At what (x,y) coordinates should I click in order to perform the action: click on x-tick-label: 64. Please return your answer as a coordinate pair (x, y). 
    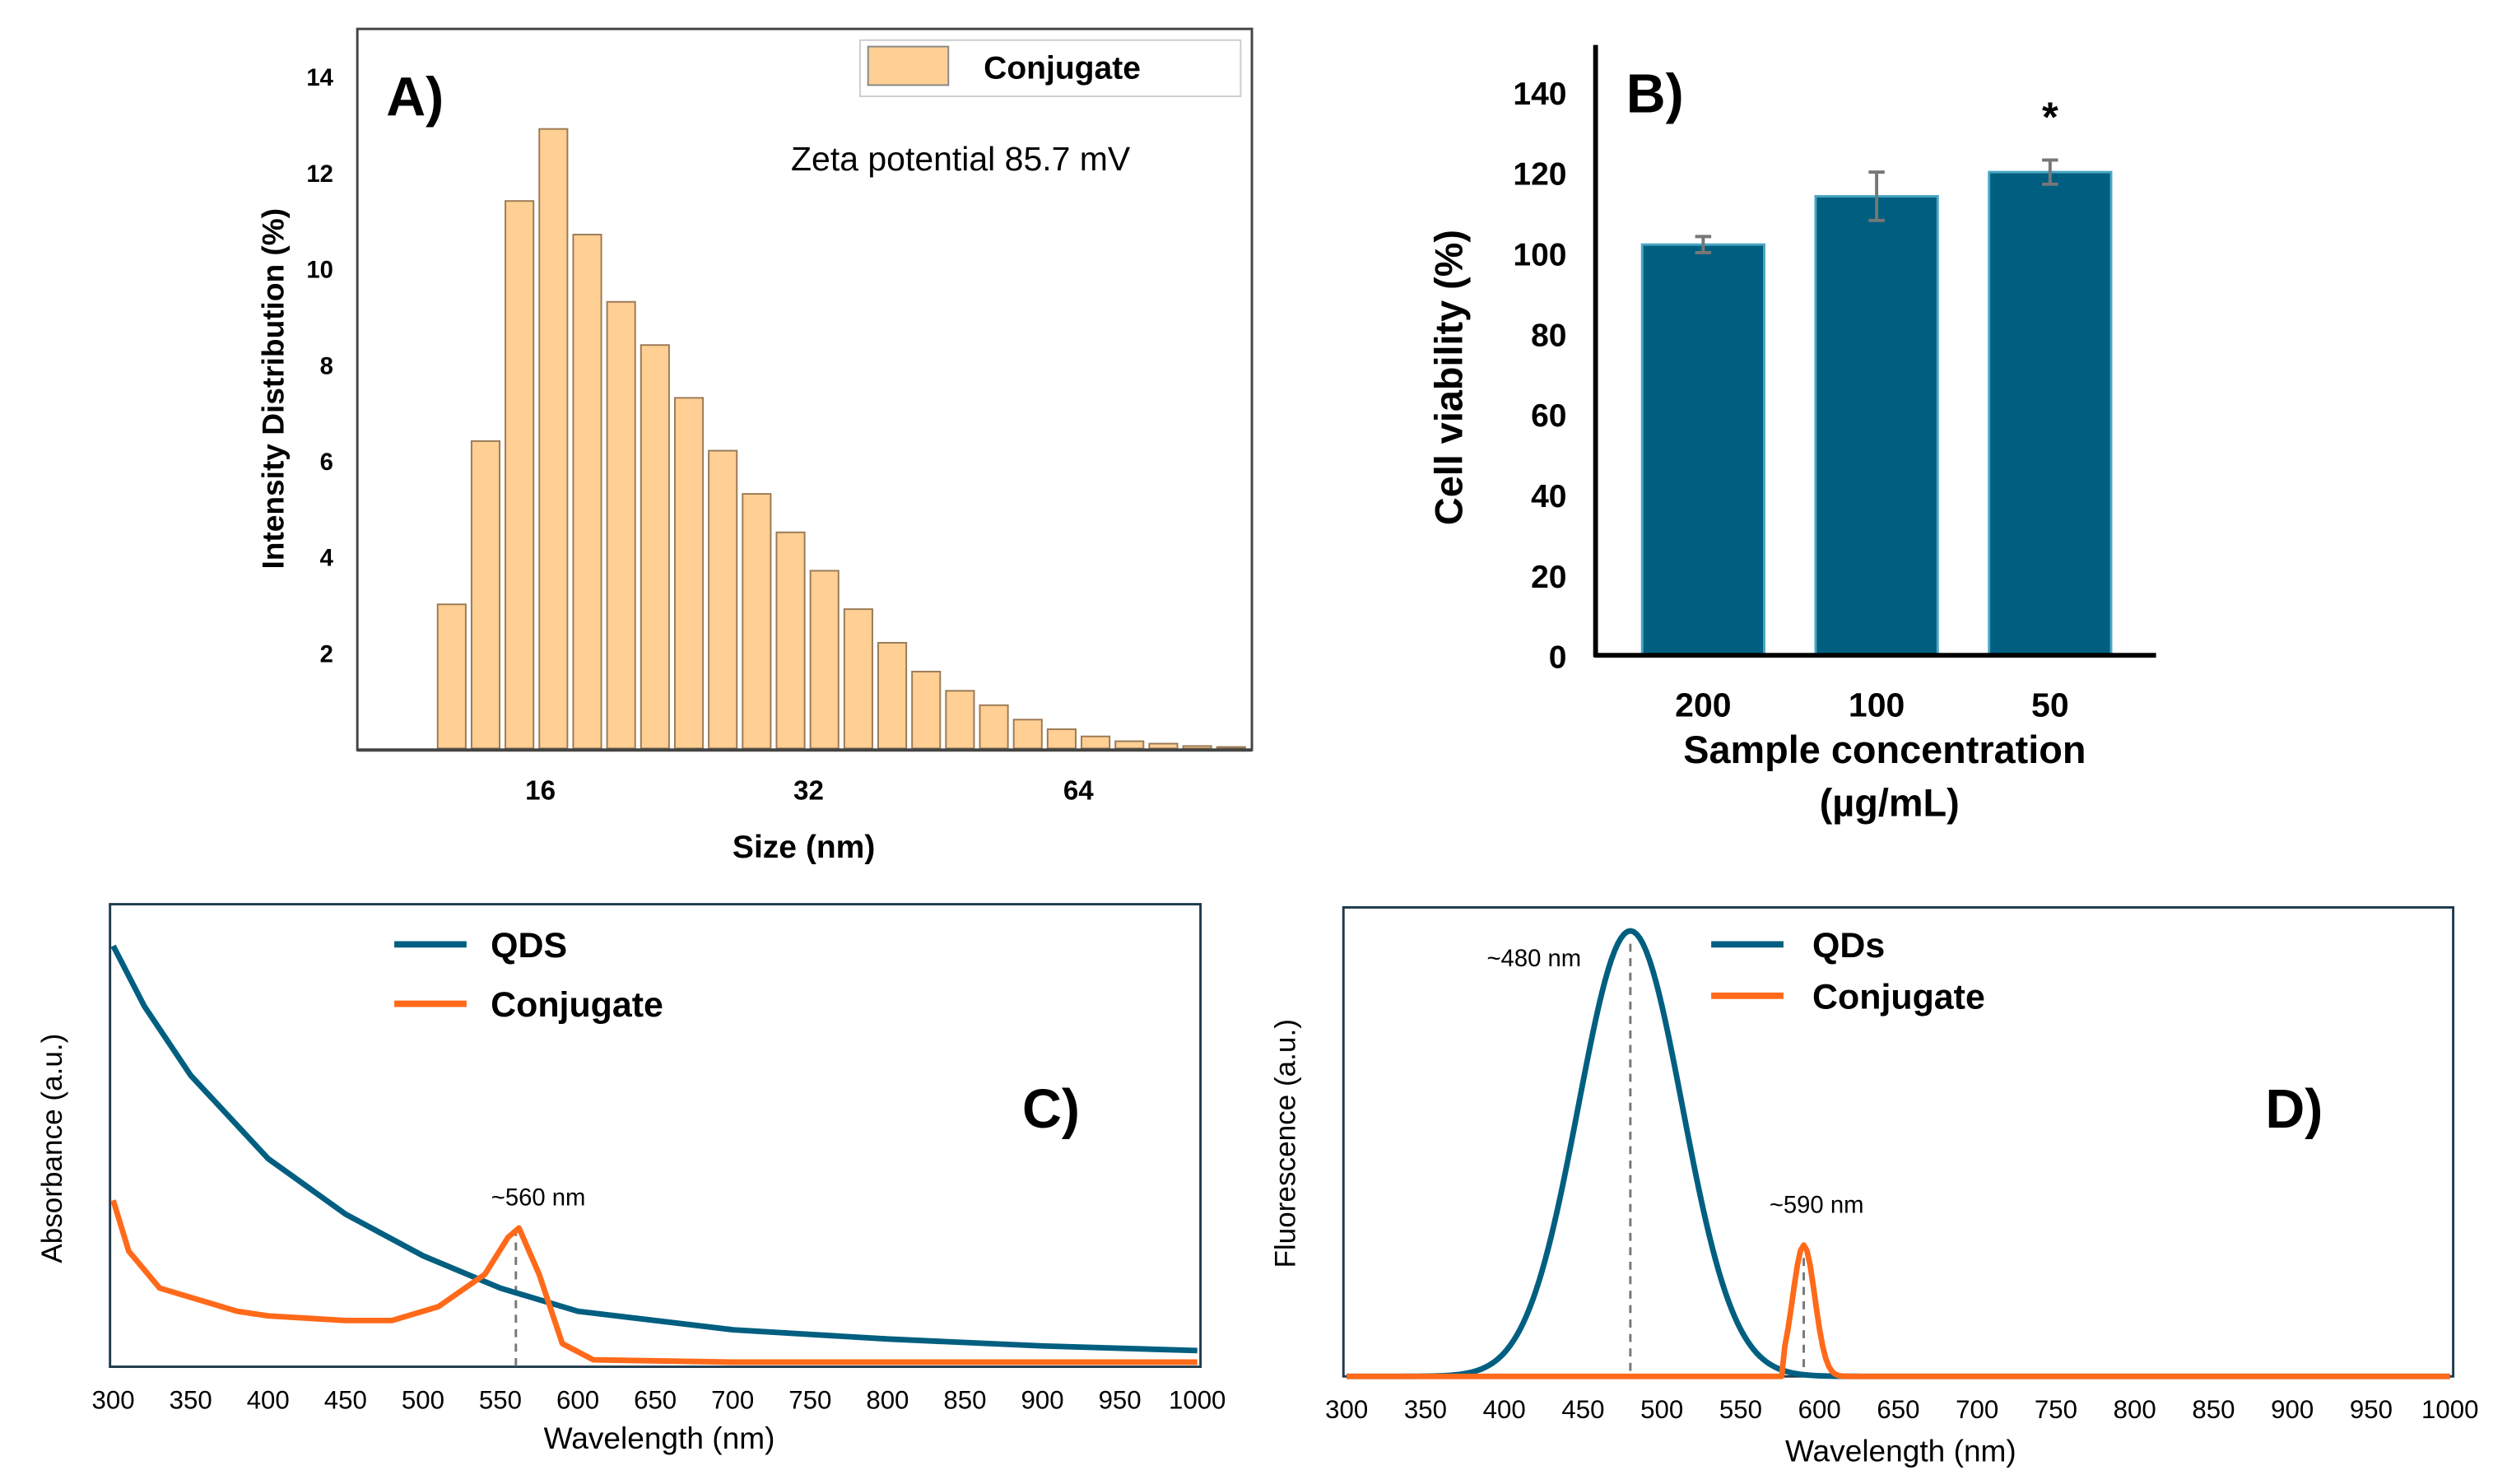
    Looking at the image, I should click on (1078, 791).